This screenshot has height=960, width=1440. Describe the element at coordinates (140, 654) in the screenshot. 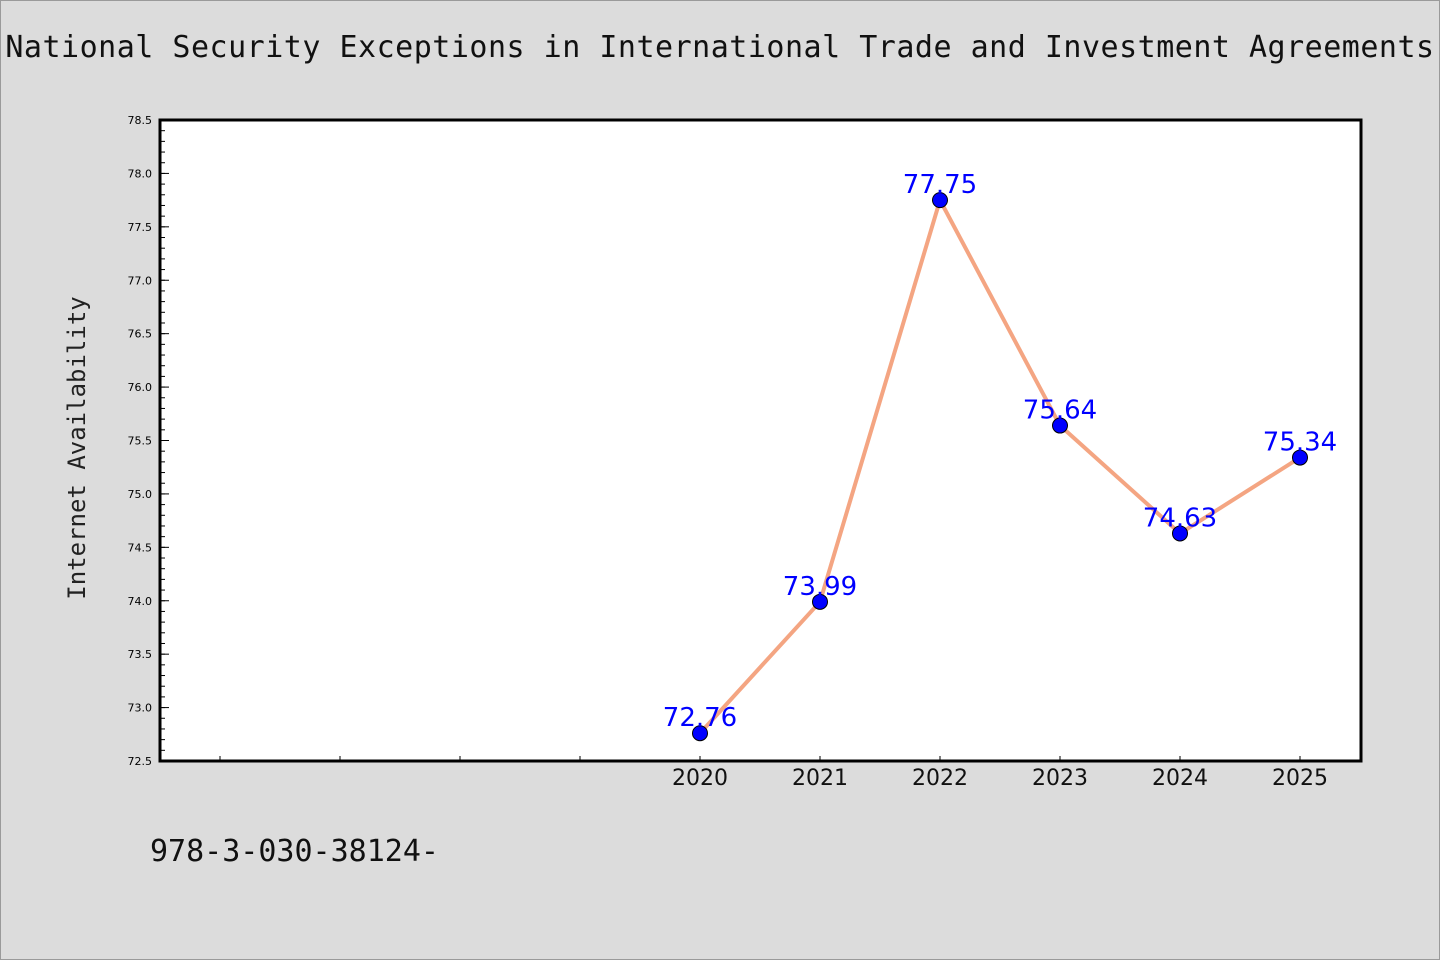

I see `y-tick-label: 73.5` at that location.